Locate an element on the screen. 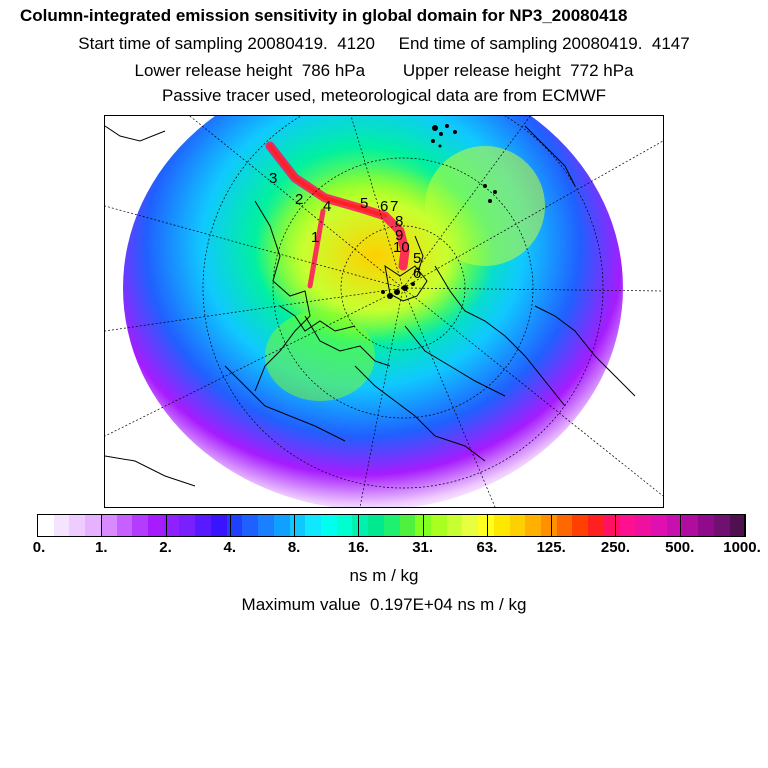  island-clusters is located at coordinates (439, 211).